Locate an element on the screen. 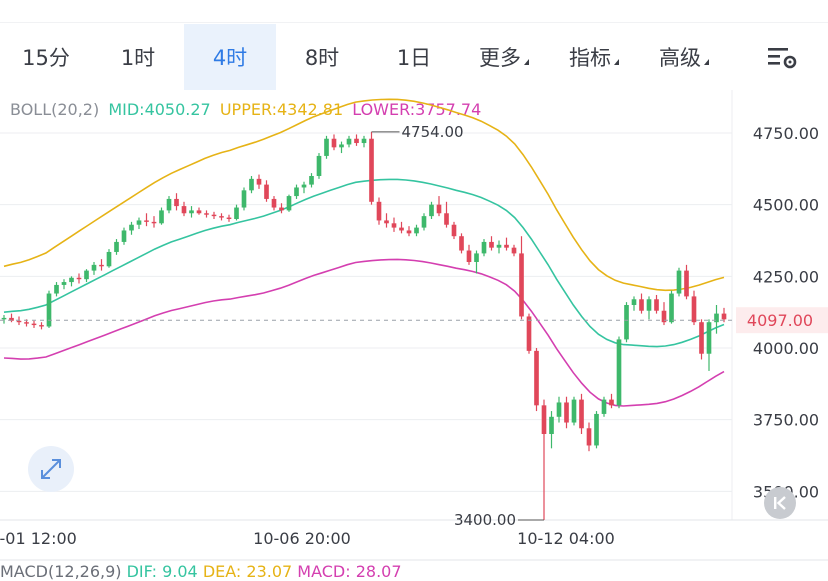  current-price-tag is located at coordinates (782, 320).